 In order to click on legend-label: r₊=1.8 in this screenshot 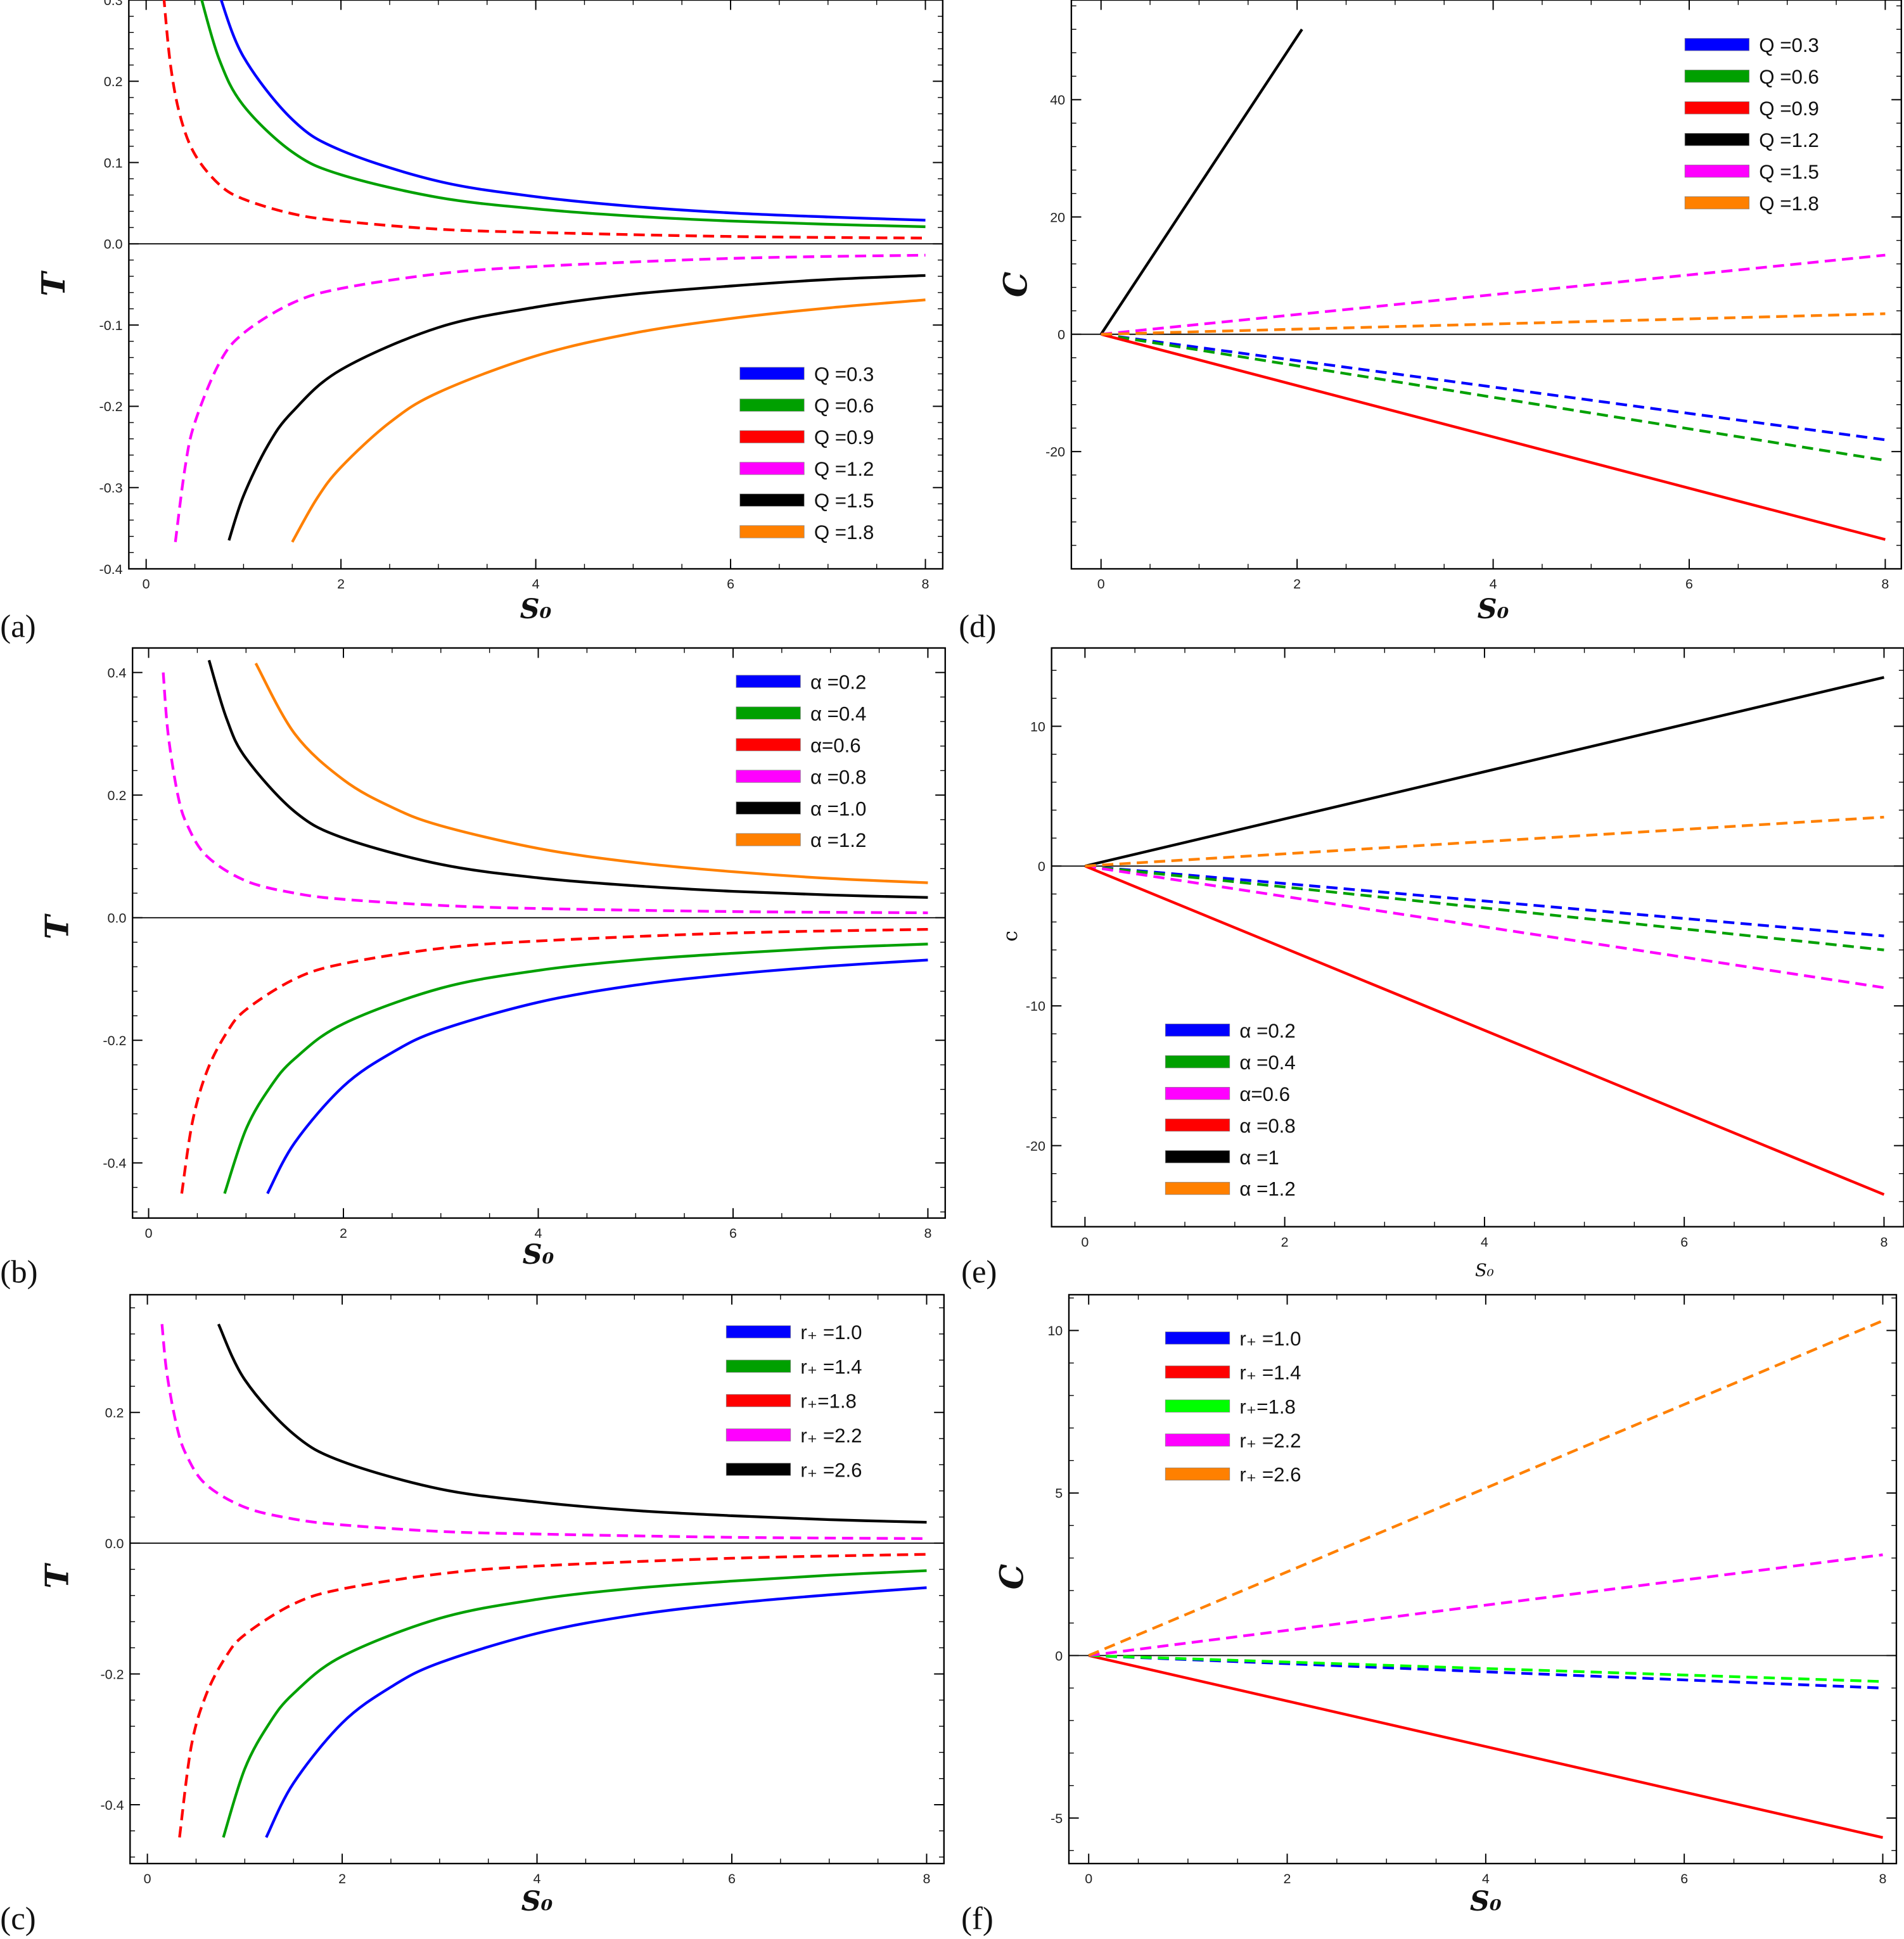, I will do `click(1267, 1407)`.